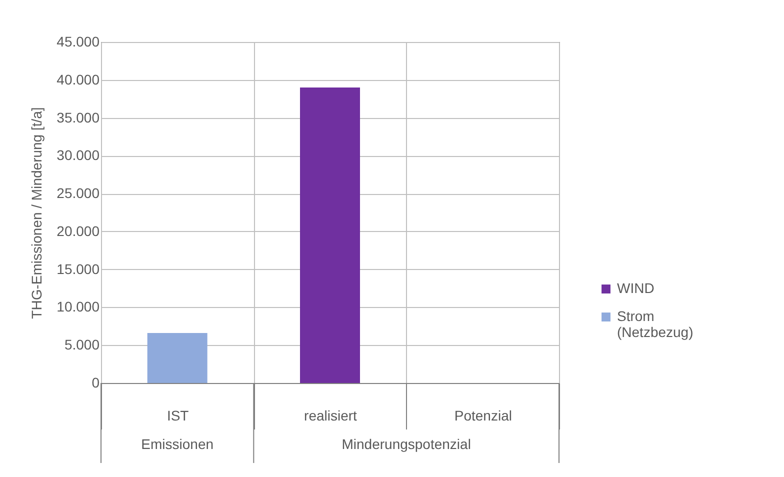 This screenshot has height=477, width=784. Describe the element at coordinates (82, 344) in the screenshot. I see `y-tick-label: 5.000` at that location.